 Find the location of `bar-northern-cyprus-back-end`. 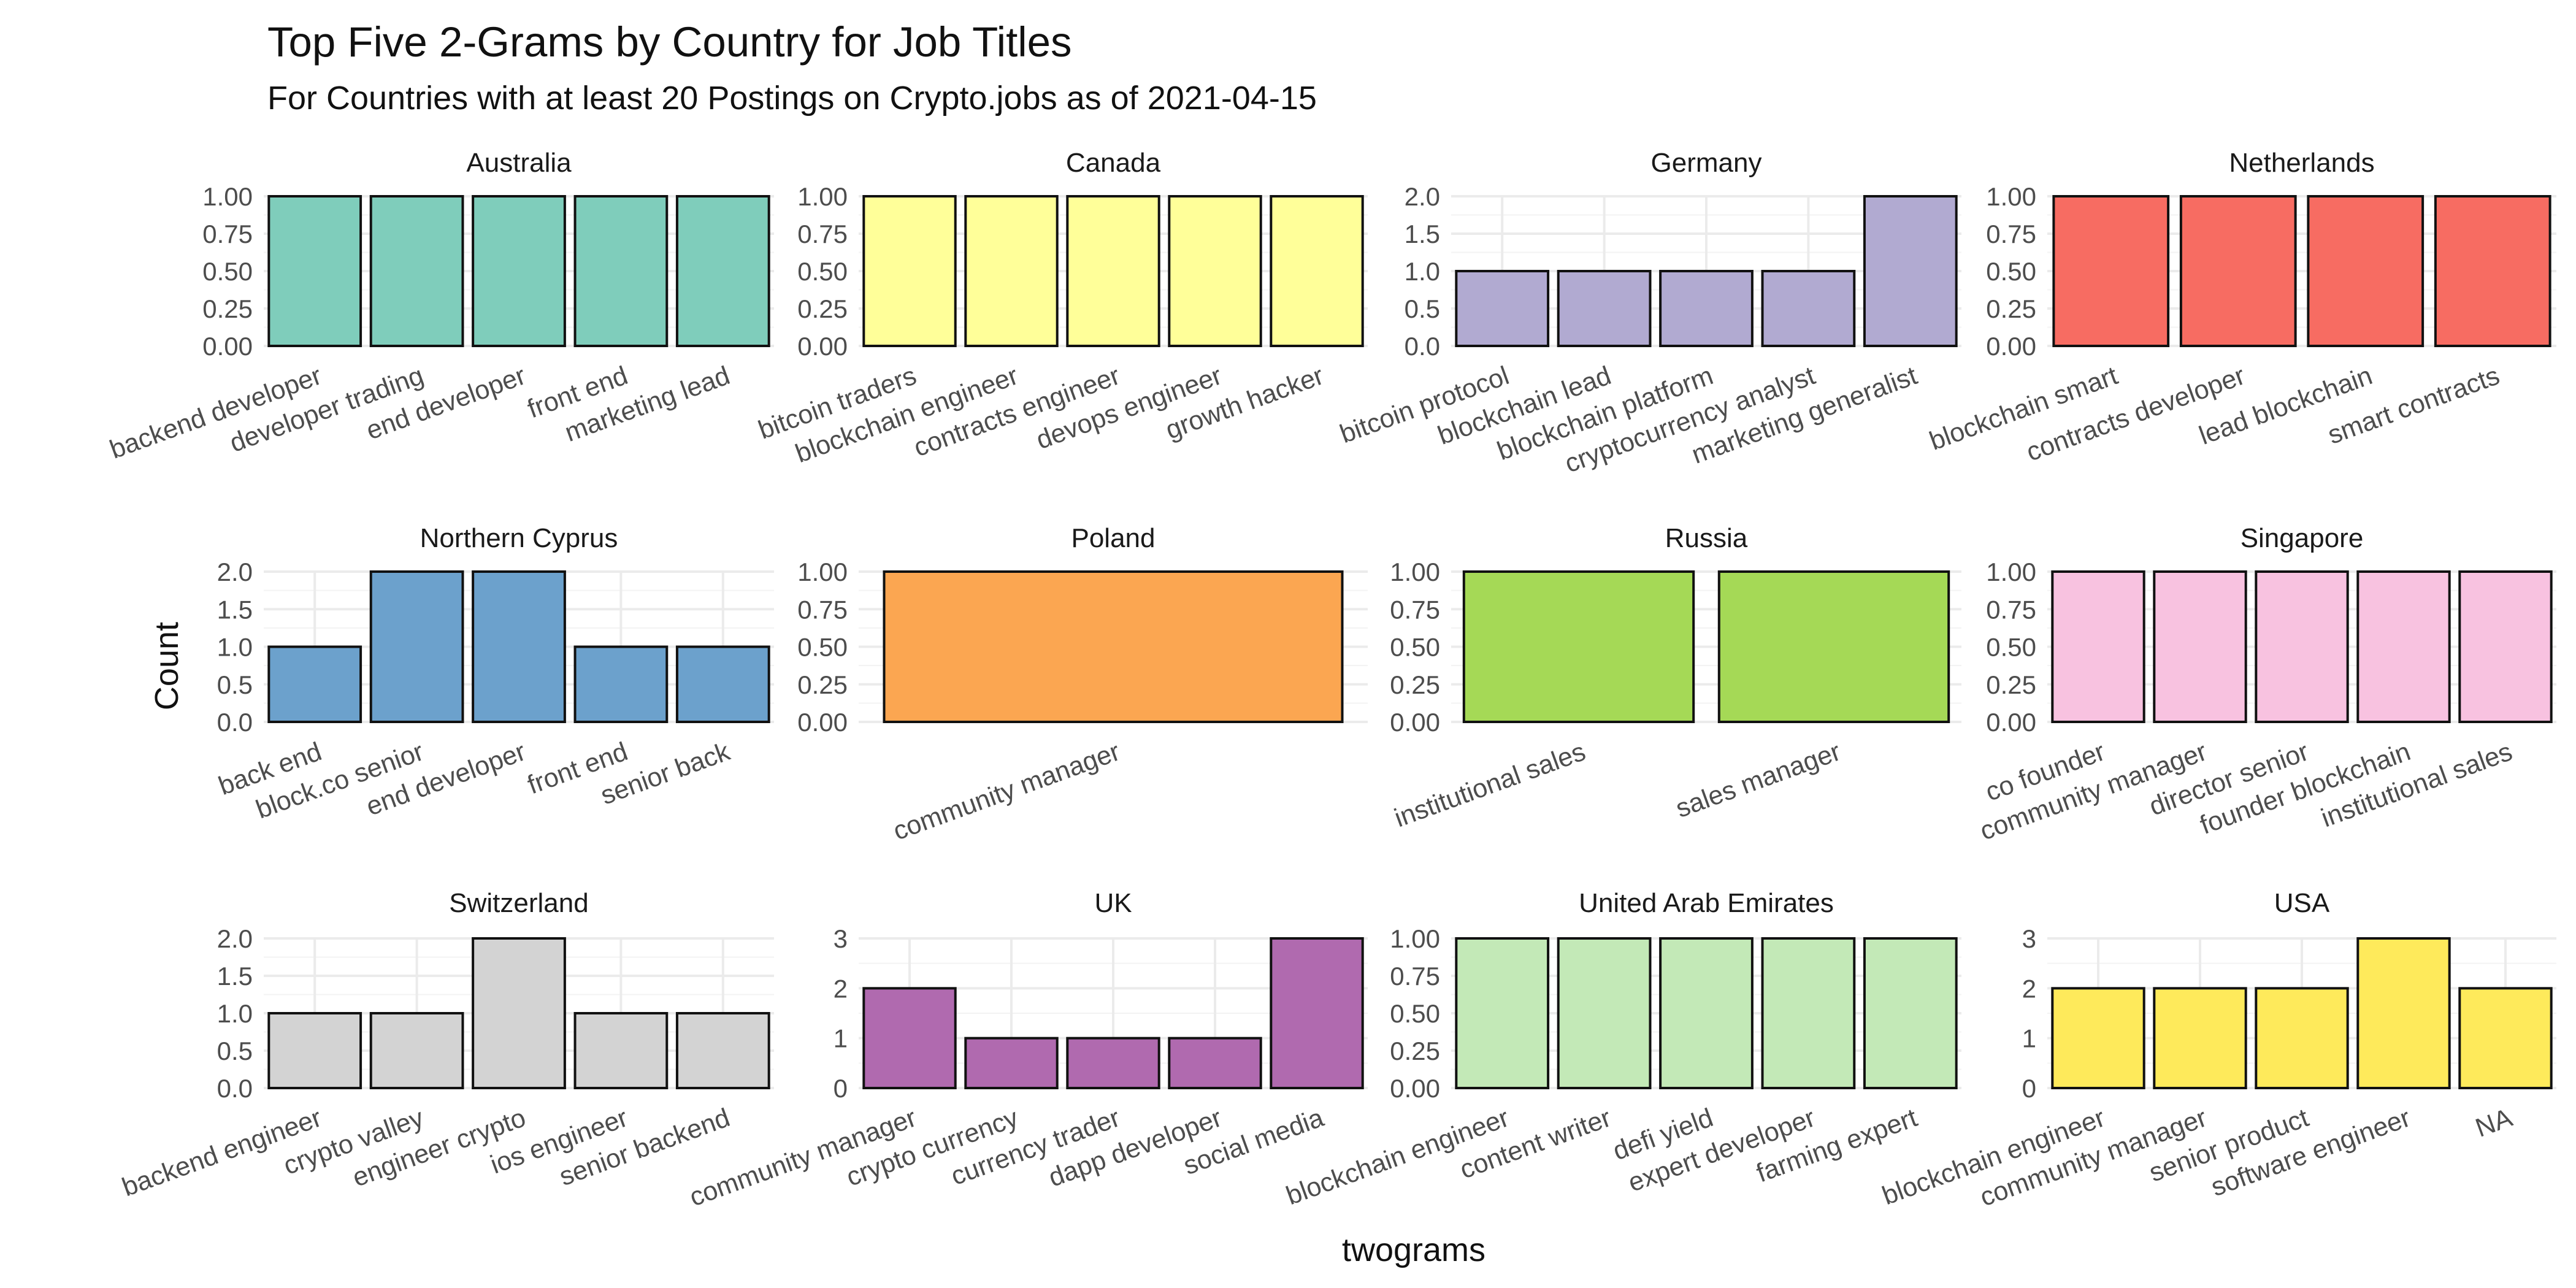

bar-northern-cyprus-back-end is located at coordinates (314, 684).